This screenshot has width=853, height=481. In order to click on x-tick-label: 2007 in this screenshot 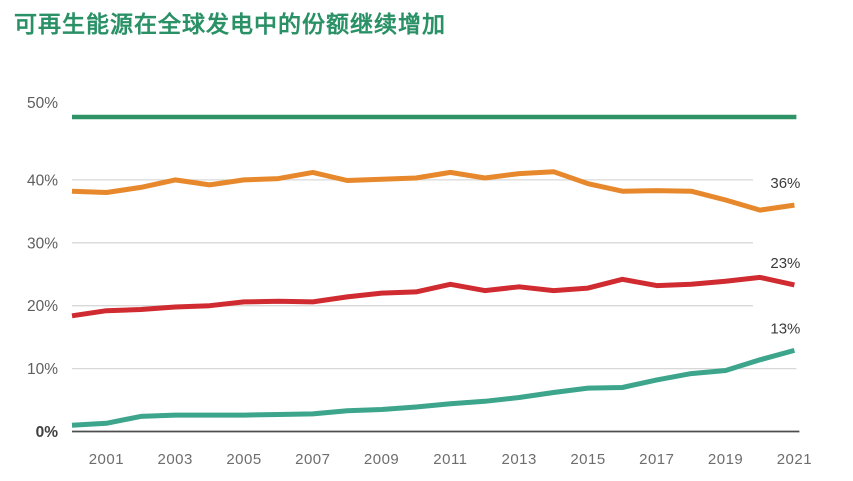, I will do `click(312, 459)`.